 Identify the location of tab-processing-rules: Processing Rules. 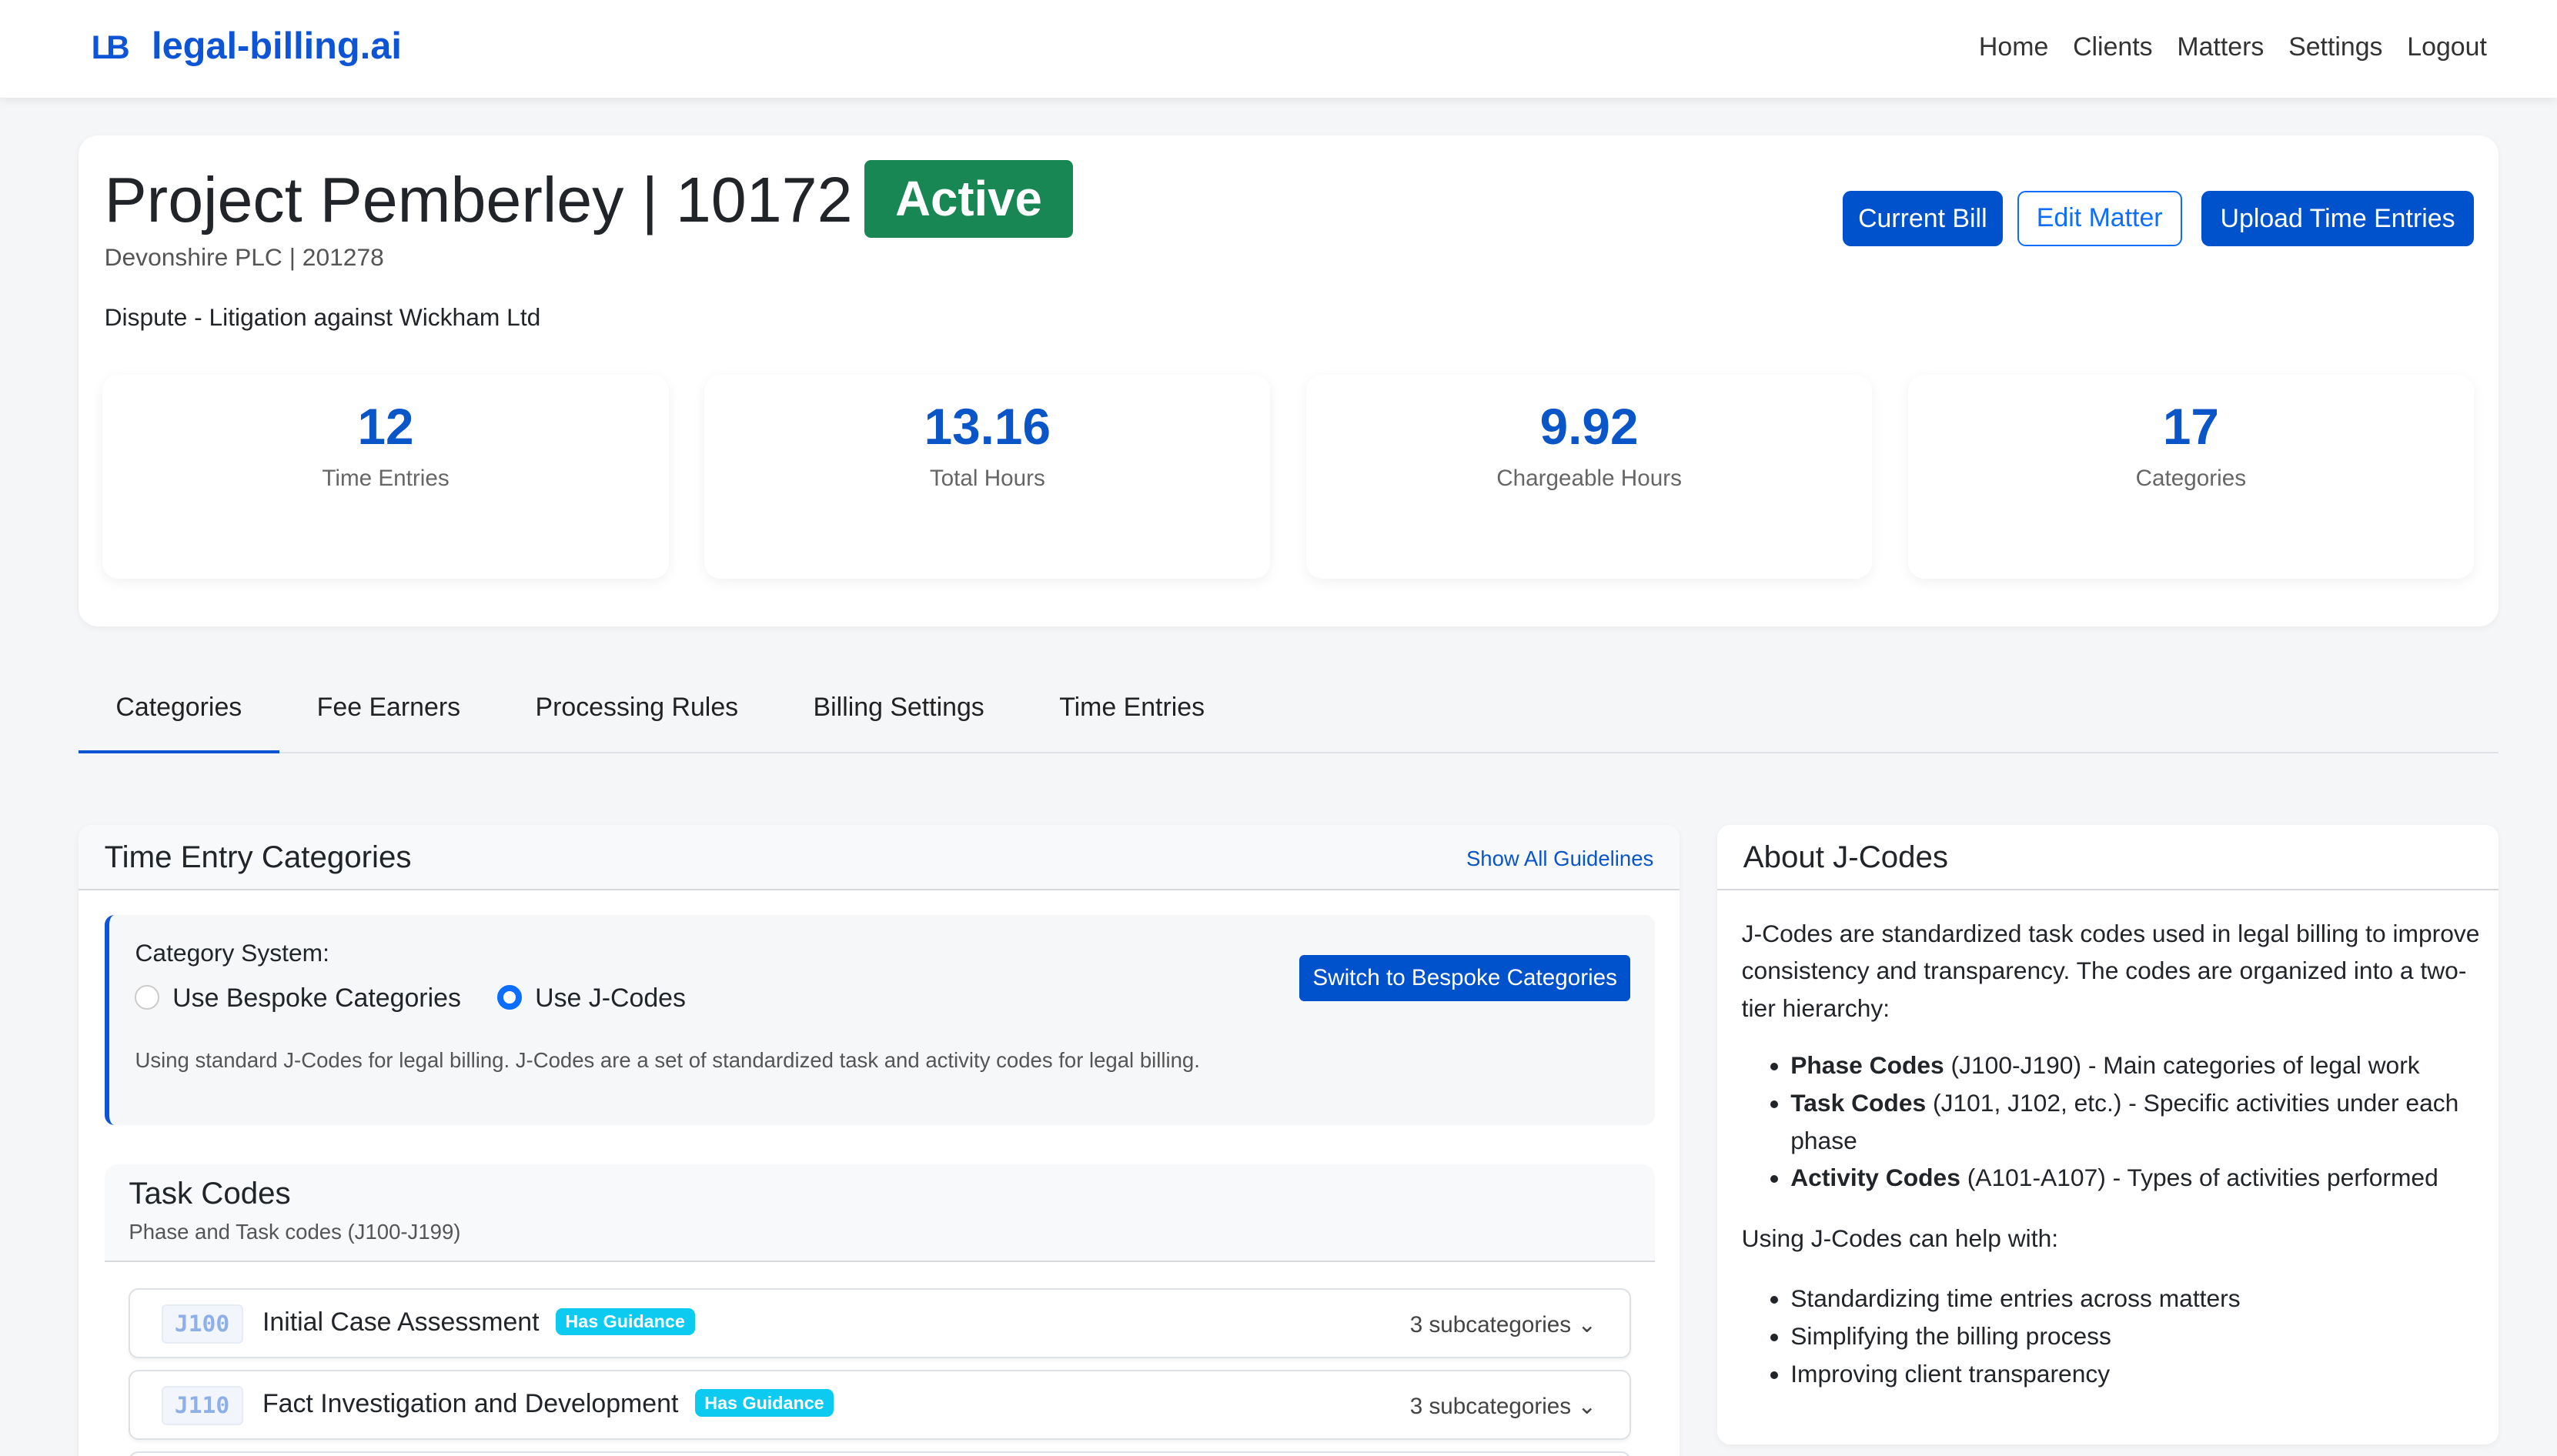
(637, 708).